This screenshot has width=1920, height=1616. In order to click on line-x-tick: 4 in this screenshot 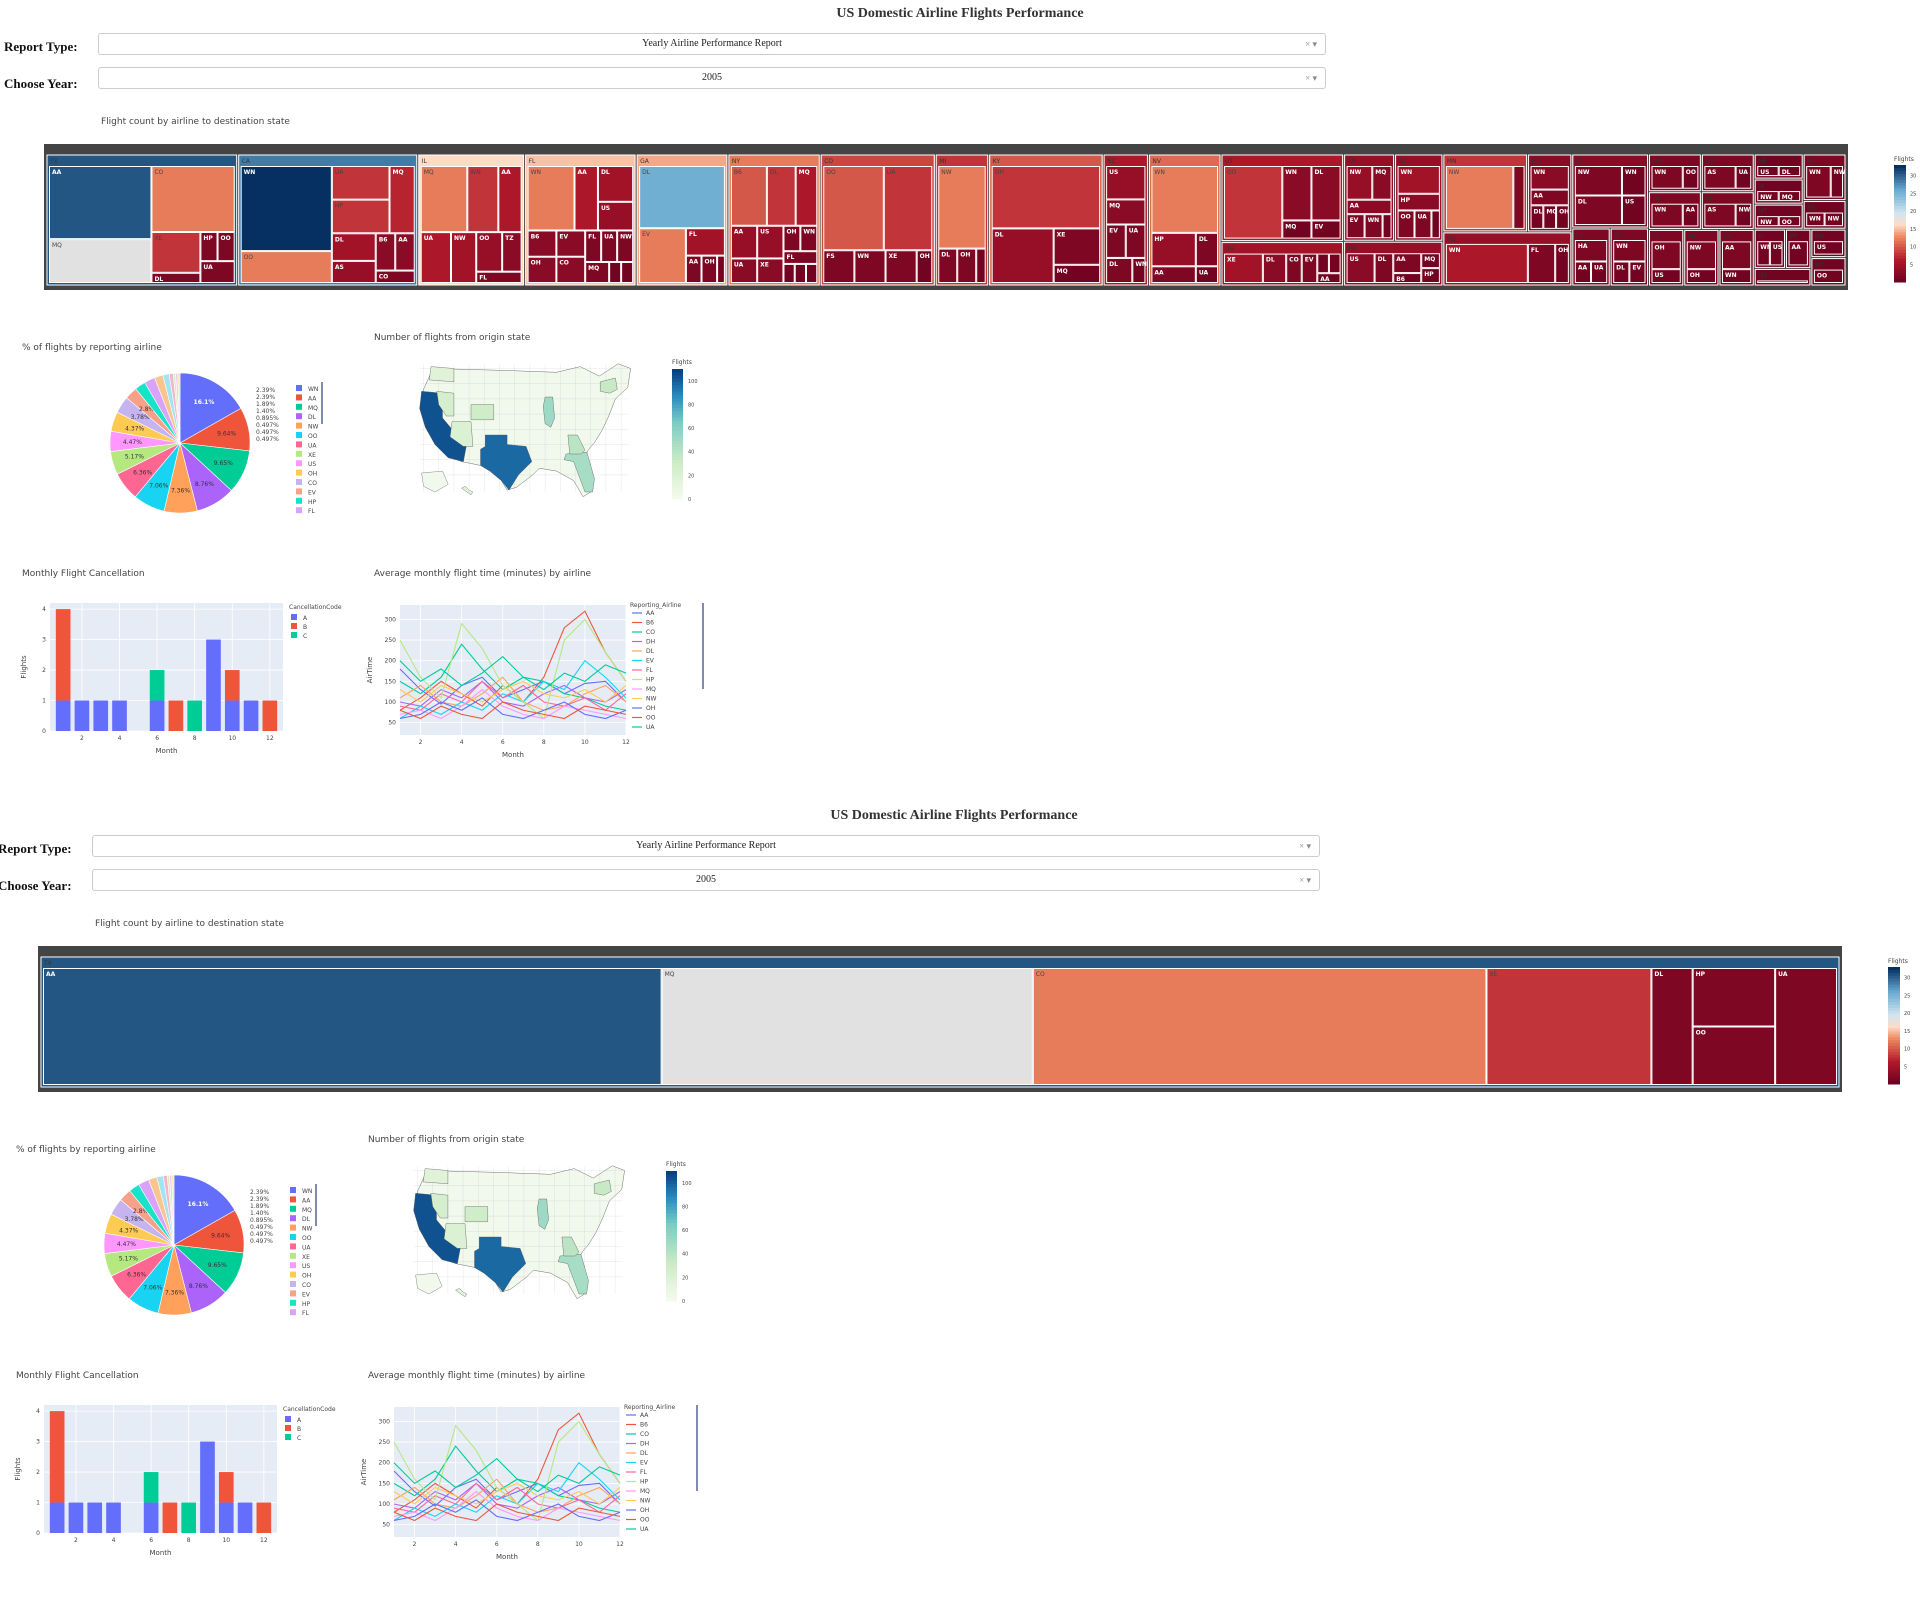, I will do `click(462, 742)`.